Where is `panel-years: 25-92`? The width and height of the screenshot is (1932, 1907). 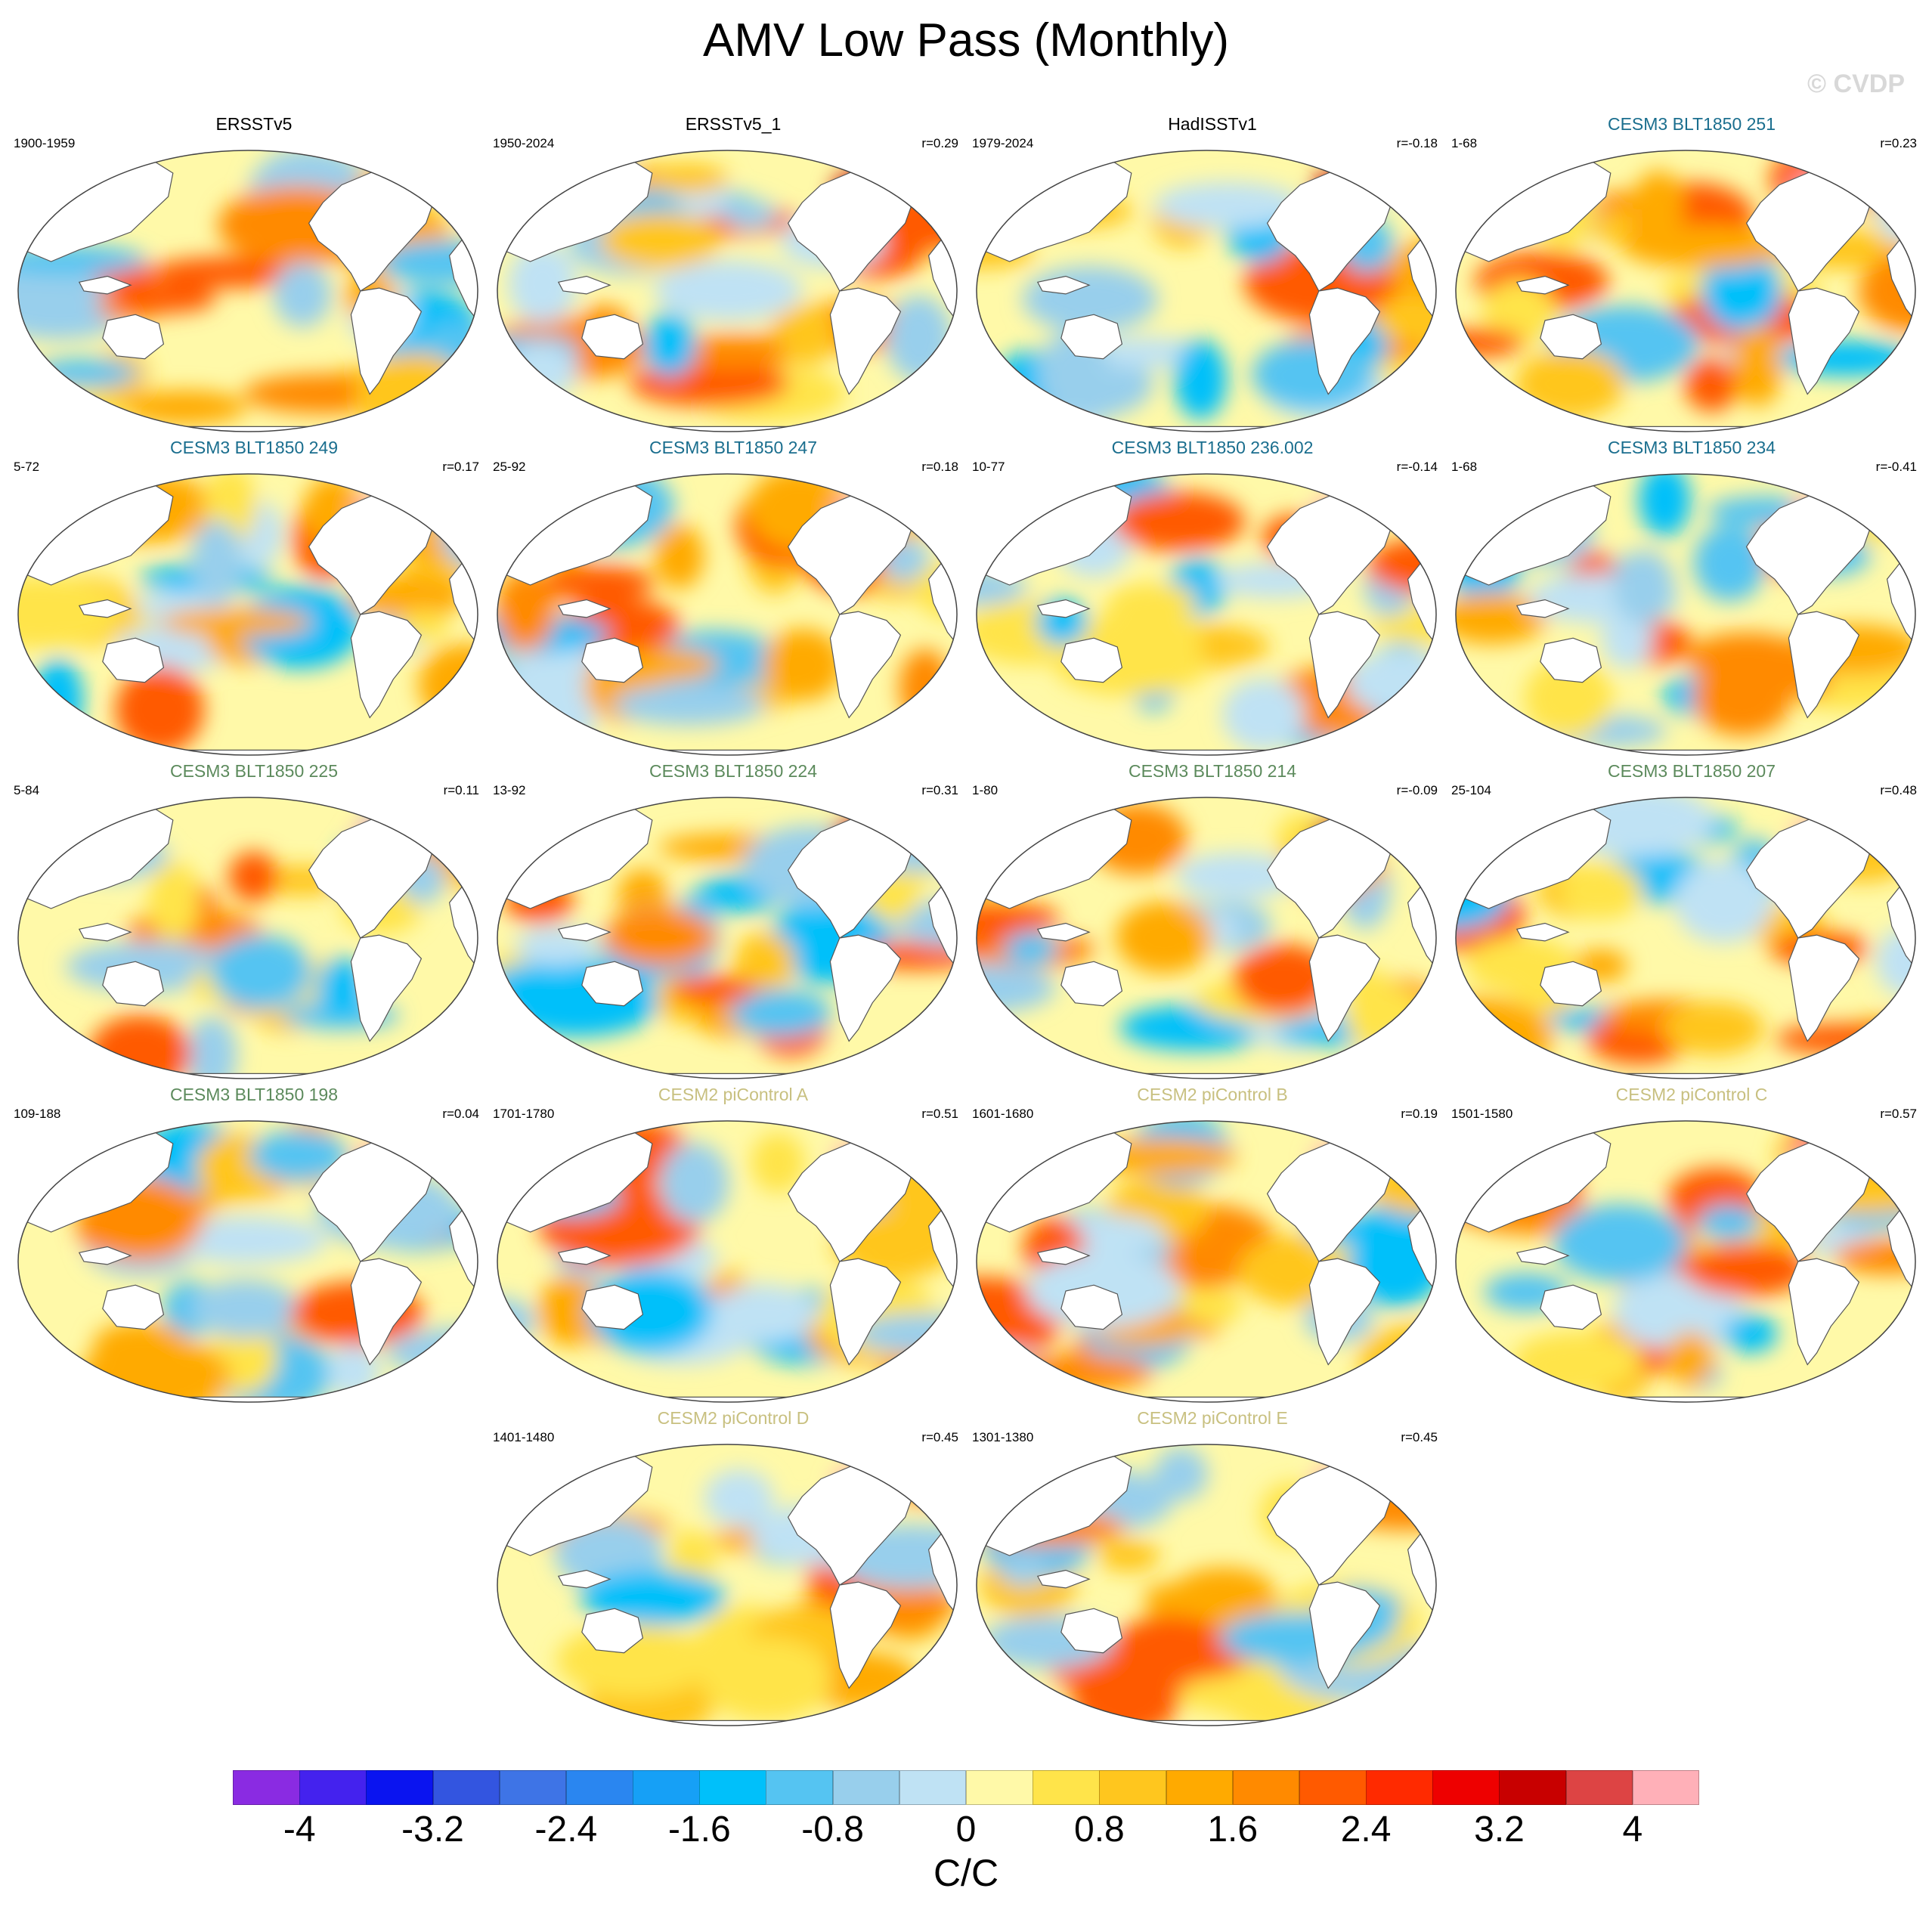
panel-years: 25-92 is located at coordinates (509, 467).